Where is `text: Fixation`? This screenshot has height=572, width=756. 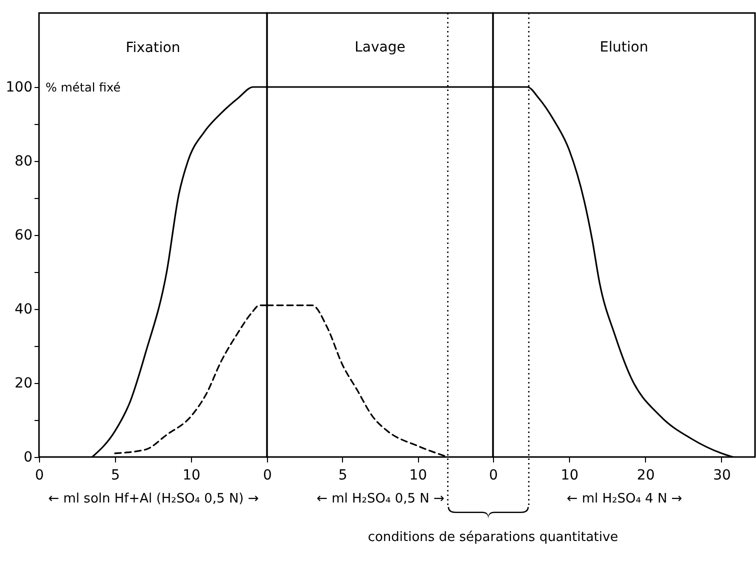 text: Fixation is located at coordinates (153, 48).